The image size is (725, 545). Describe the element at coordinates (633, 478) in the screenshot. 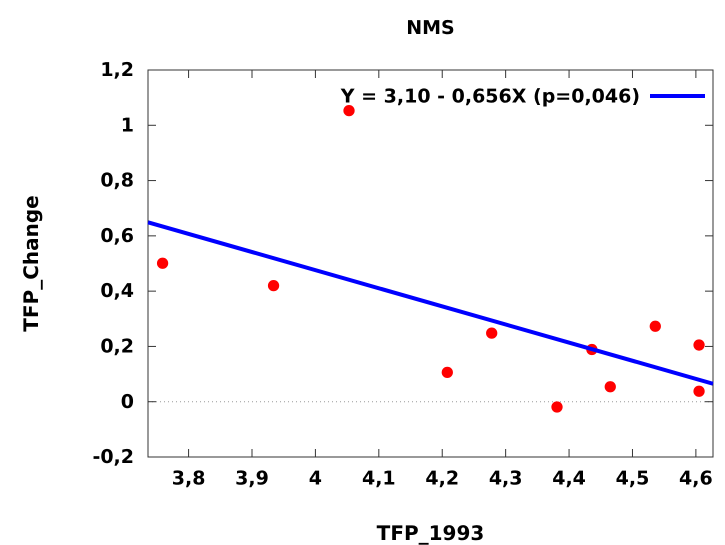

I see `x-tick-label: 4,5` at that location.